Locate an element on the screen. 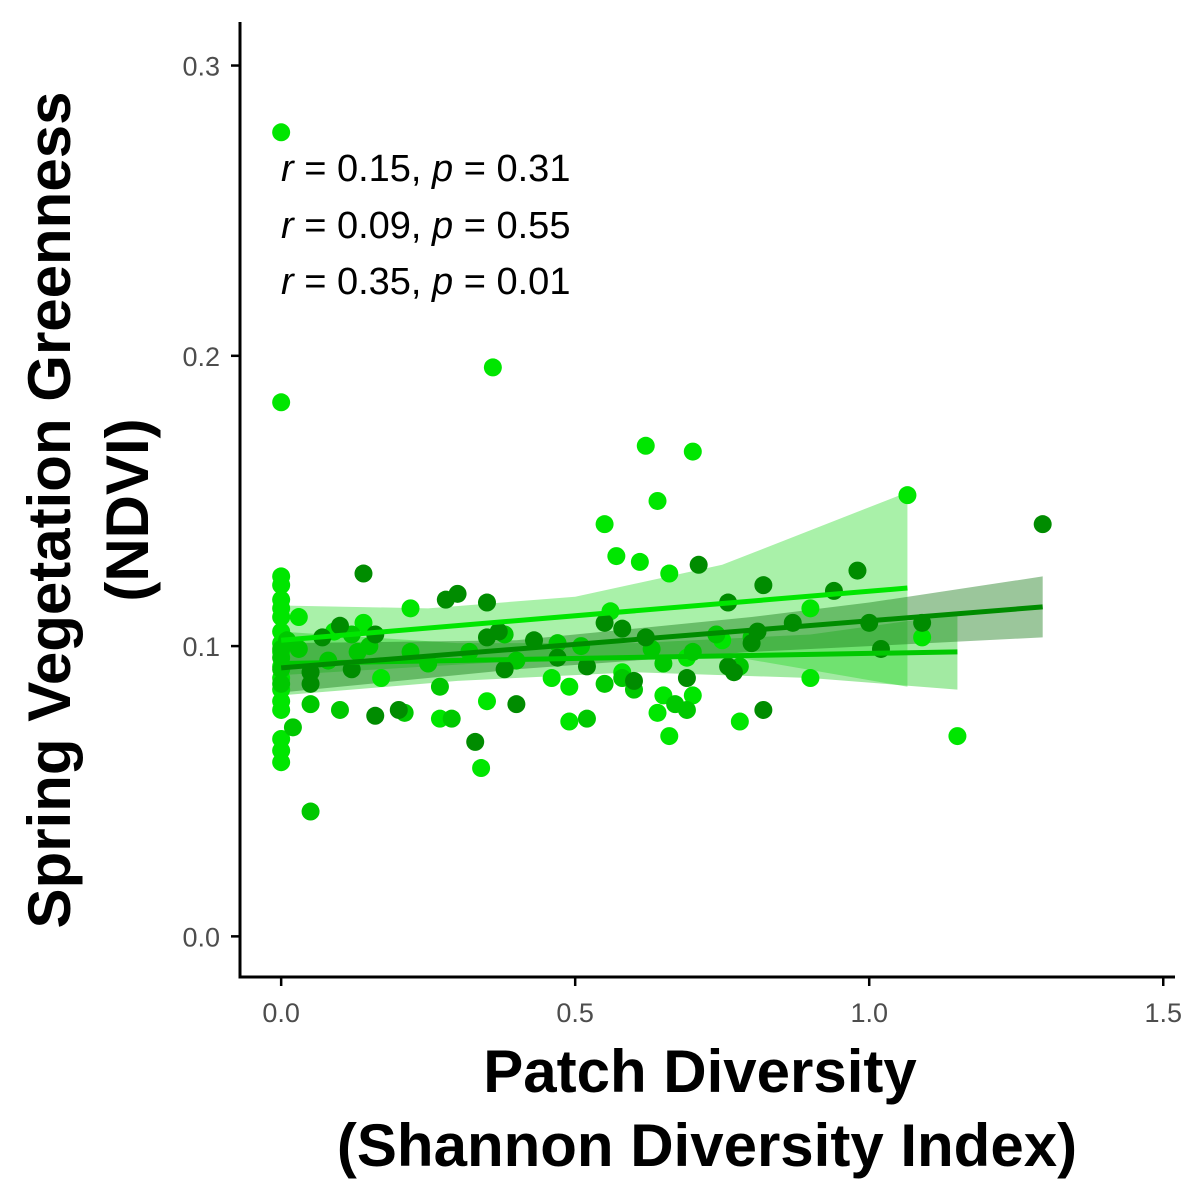 Image resolution: width=1200 pixels, height=1200 pixels. x-tick-label: 0.5 is located at coordinates (575, 1013).